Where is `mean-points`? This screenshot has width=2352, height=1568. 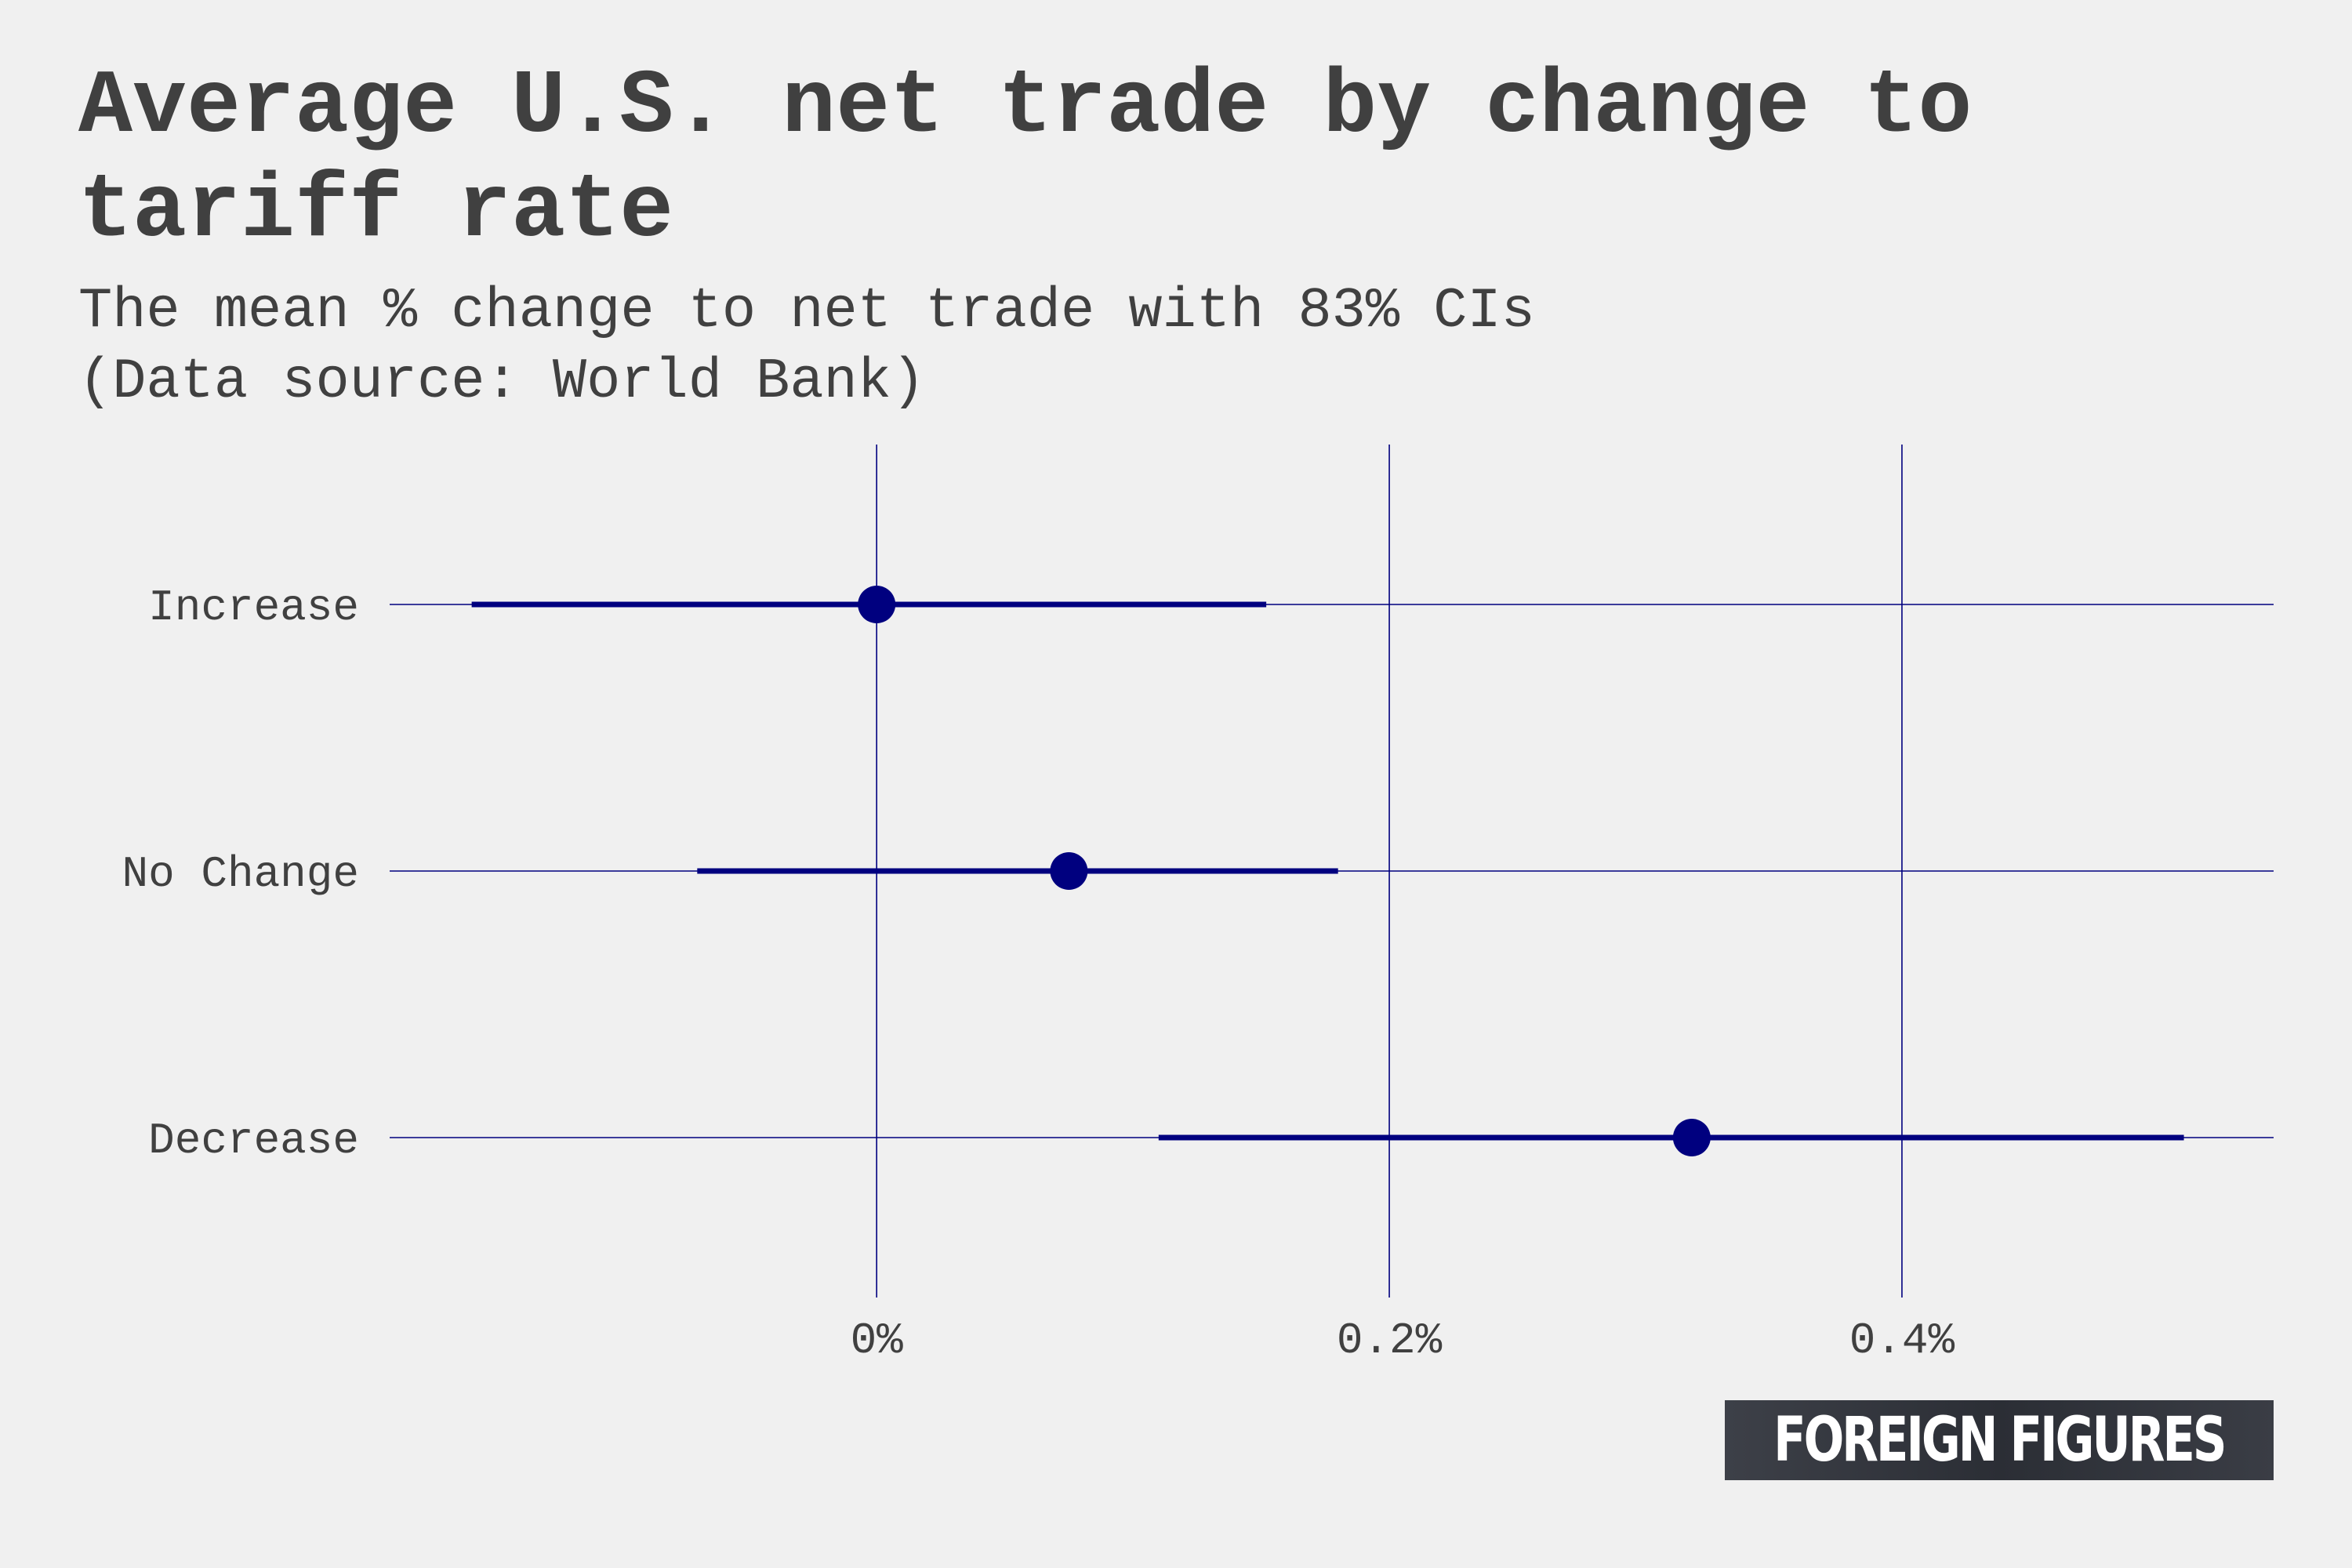 mean-points is located at coordinates (1284, 871).